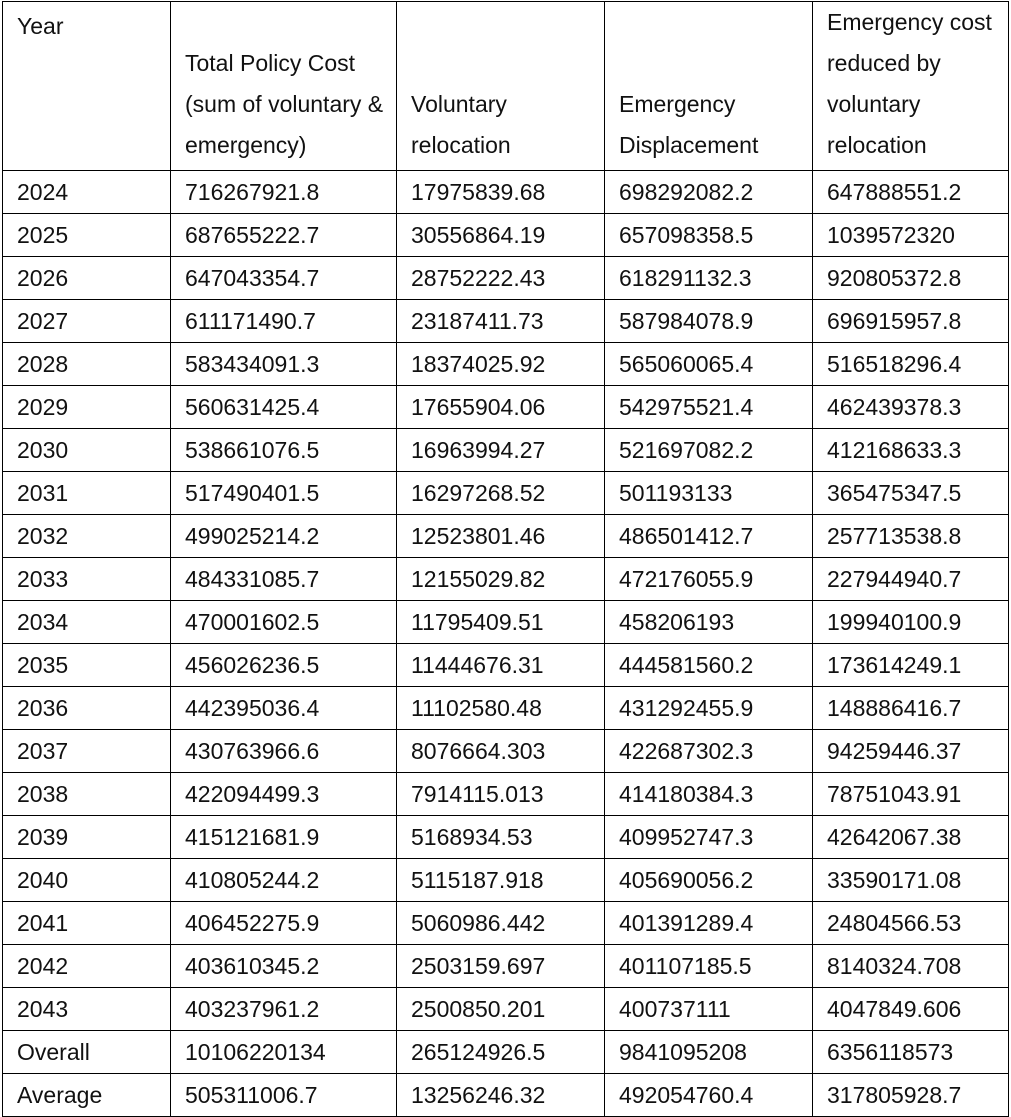  What do you see at coordinates (86, 86) in the screenshot?
I see `header-year: Year` at bounding box center [86, 86].